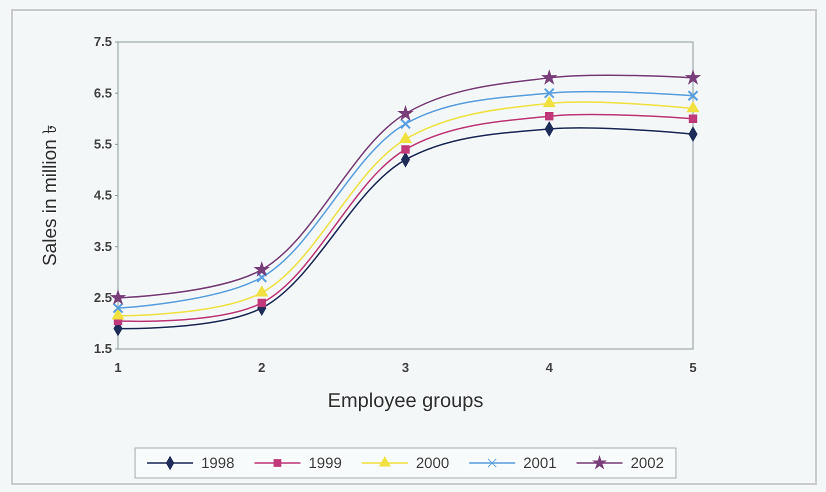  What do you see at coordinates (550, 368) in the screenshot?
I see `x-tick-label: 4` at bounding box center [550, 368].